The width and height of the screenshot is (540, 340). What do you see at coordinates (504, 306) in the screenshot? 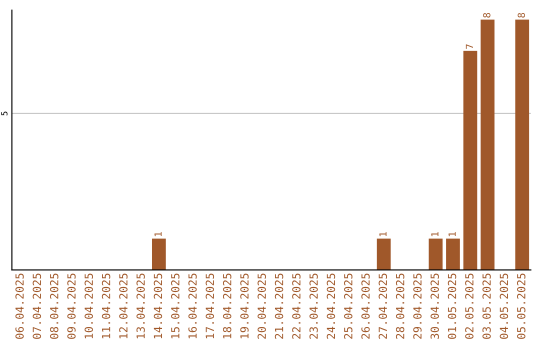
I see `x-tick-label: 04.05.2025` at bounding box center [504, 306].